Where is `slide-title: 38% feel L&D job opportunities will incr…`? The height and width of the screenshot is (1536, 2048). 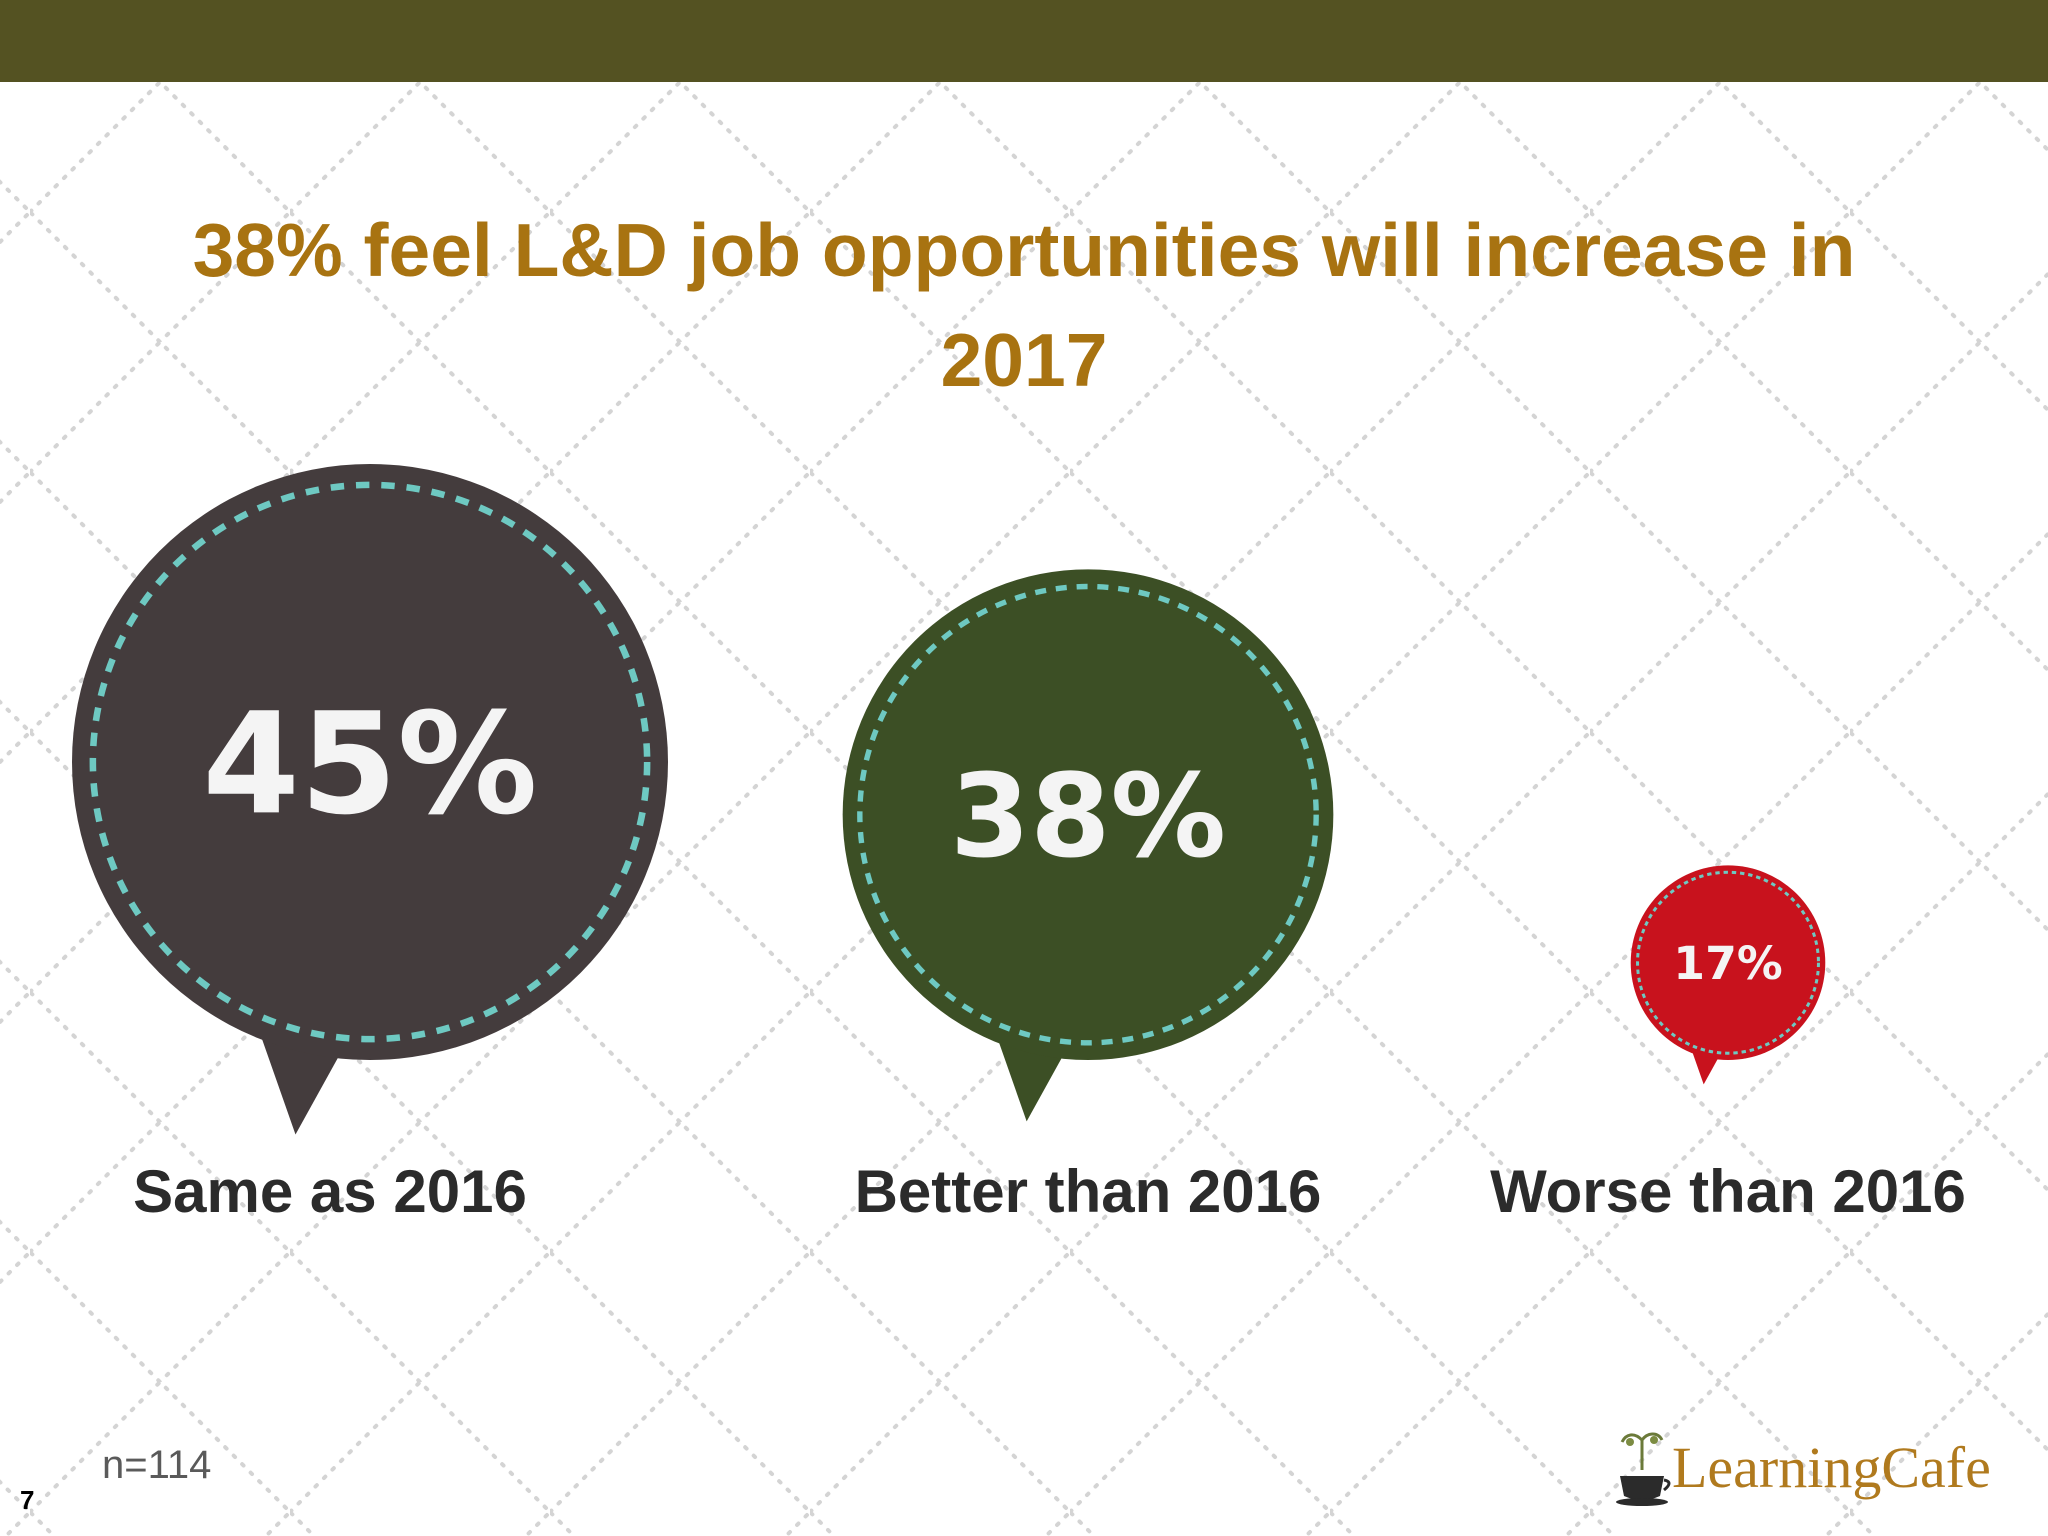 slide-title: 38% feel L&D job opportunities will incr… is located at coordinates (1024, 305).